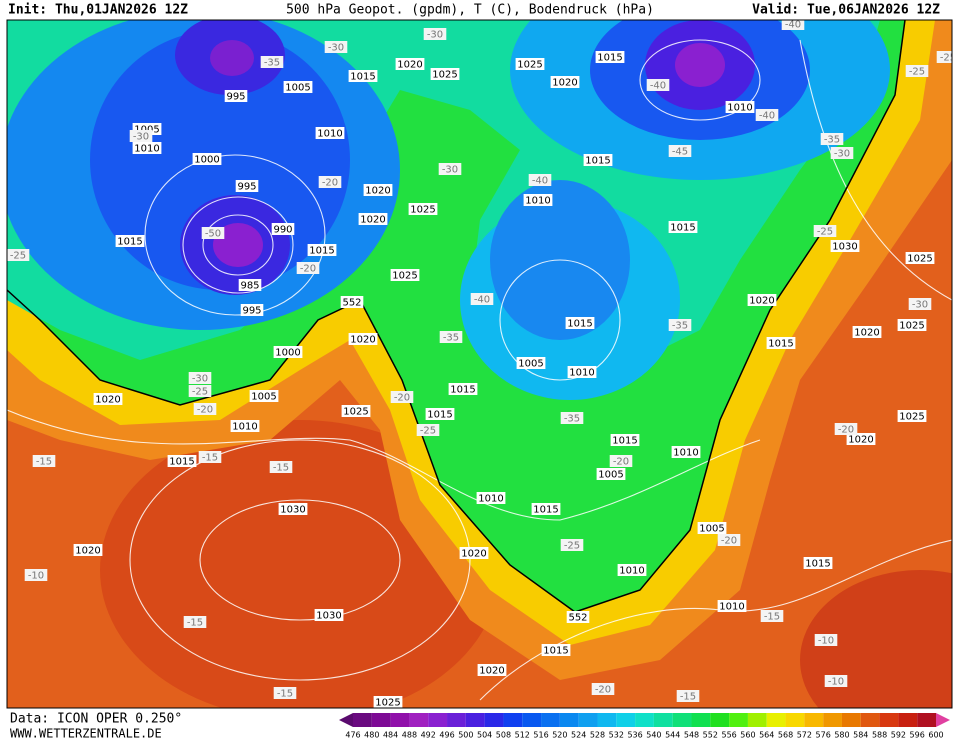 The image size is (959, 745). Describe the element at coordinates (235, 97) in the screenshot. I see `pressure-label: 995` at that location.